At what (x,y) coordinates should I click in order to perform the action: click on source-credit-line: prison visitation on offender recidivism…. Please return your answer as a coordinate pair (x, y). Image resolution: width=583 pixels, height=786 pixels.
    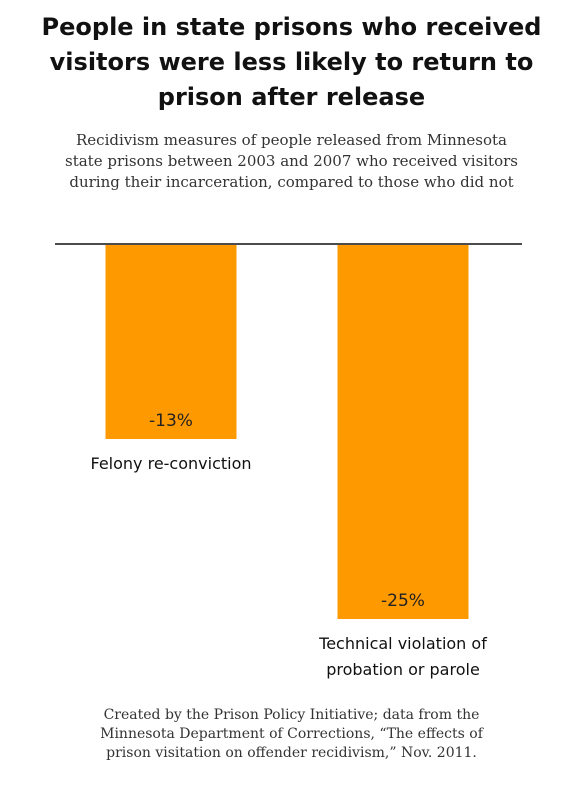
    Looking at the image, I should click on (291, 753).